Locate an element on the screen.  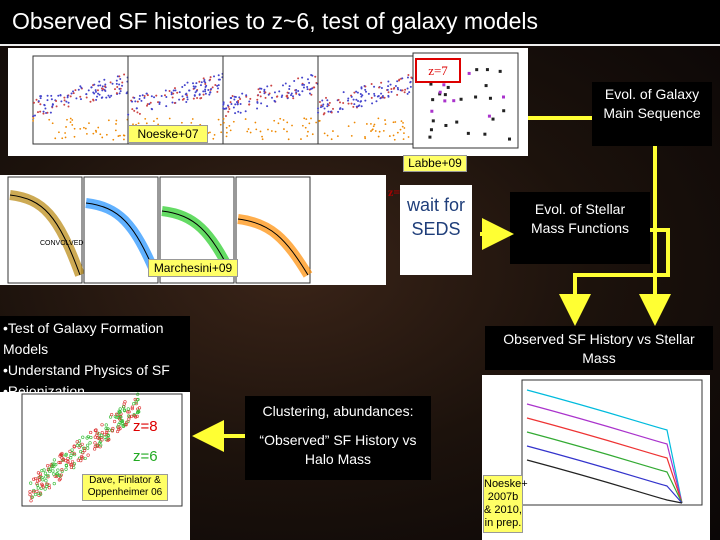
plot-frame is located at coordinates (465, 100).